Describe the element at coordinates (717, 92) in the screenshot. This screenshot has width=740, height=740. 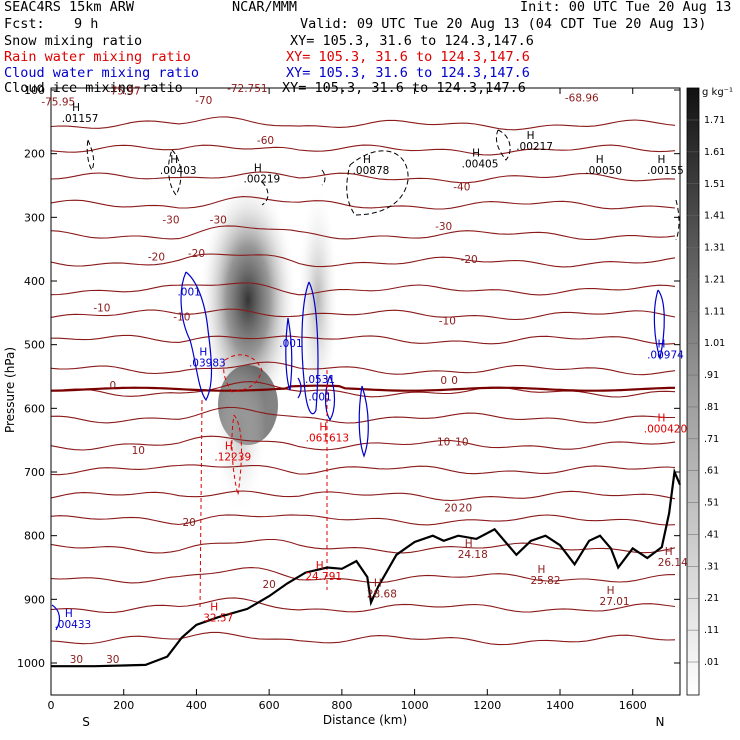
I see `colorbar-unit: g kg⁻¹` at that location.